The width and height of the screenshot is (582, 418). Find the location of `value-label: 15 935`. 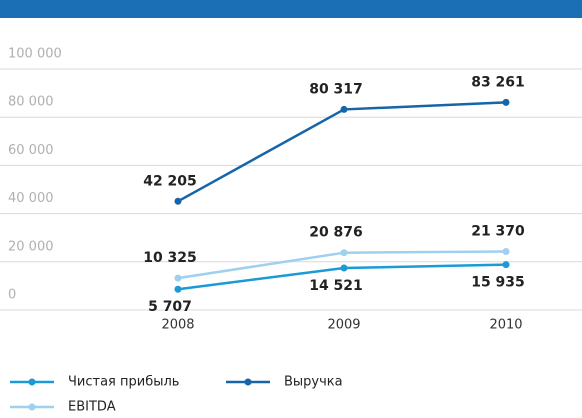

value-label: 15 935 is located at coordinates (498, 283).